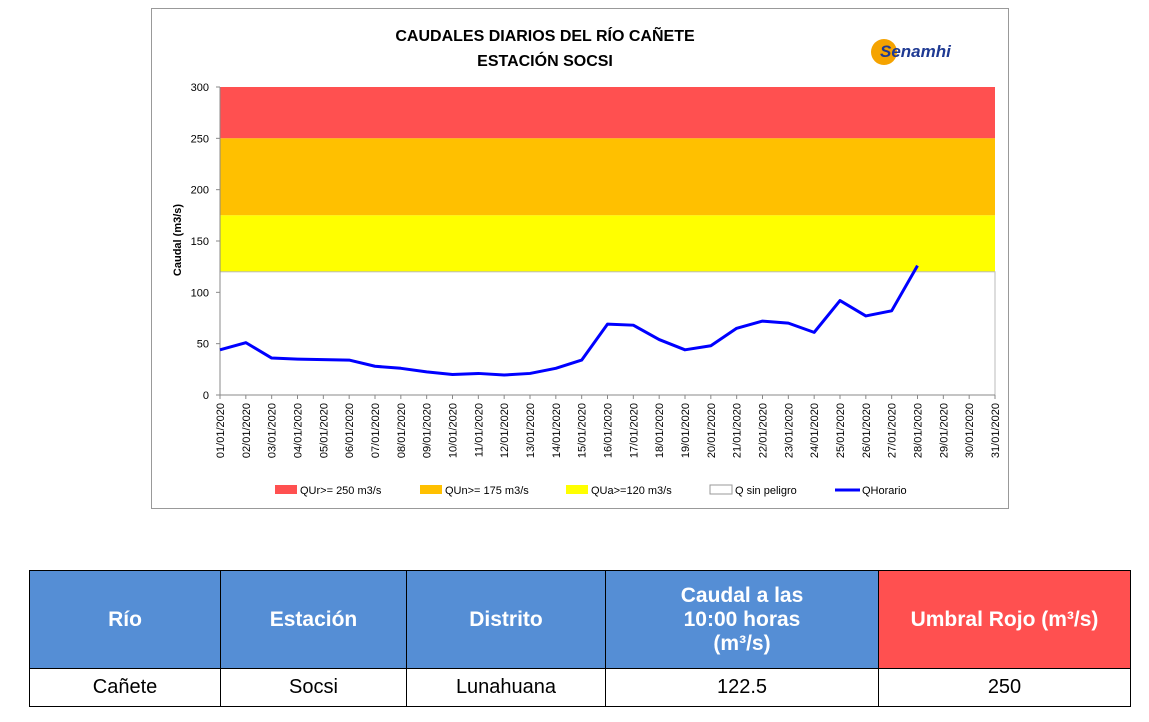 The image size is (1149, 722). What do you see at coordinates (221, 430) in the screenshot?
I see `x-tick-label: 01/01/2020` at bounding box center [221, 430].